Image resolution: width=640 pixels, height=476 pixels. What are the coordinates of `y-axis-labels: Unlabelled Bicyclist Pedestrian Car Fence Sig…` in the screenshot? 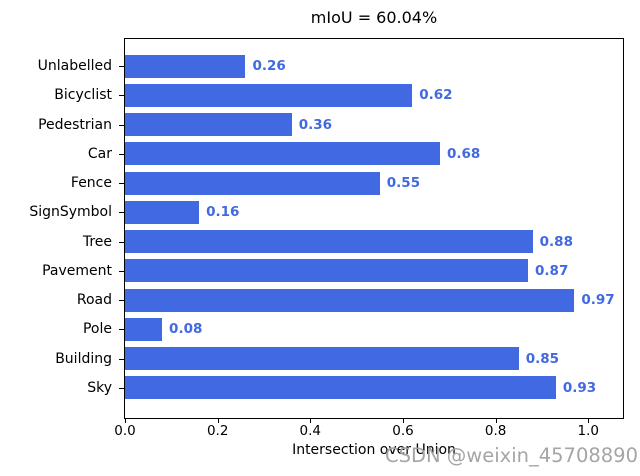 It's located at (56, 229).